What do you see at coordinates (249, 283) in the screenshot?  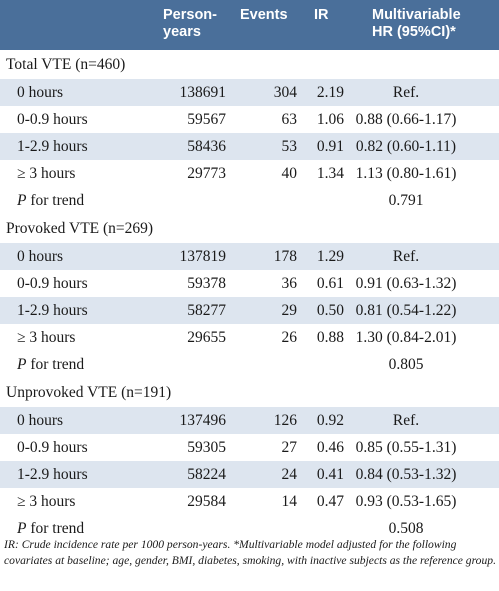 I see `table-row: 0-0.9 hours 59378 36 0.61 0.91 (0.63-1.32)` at bounding box center [249, 283].